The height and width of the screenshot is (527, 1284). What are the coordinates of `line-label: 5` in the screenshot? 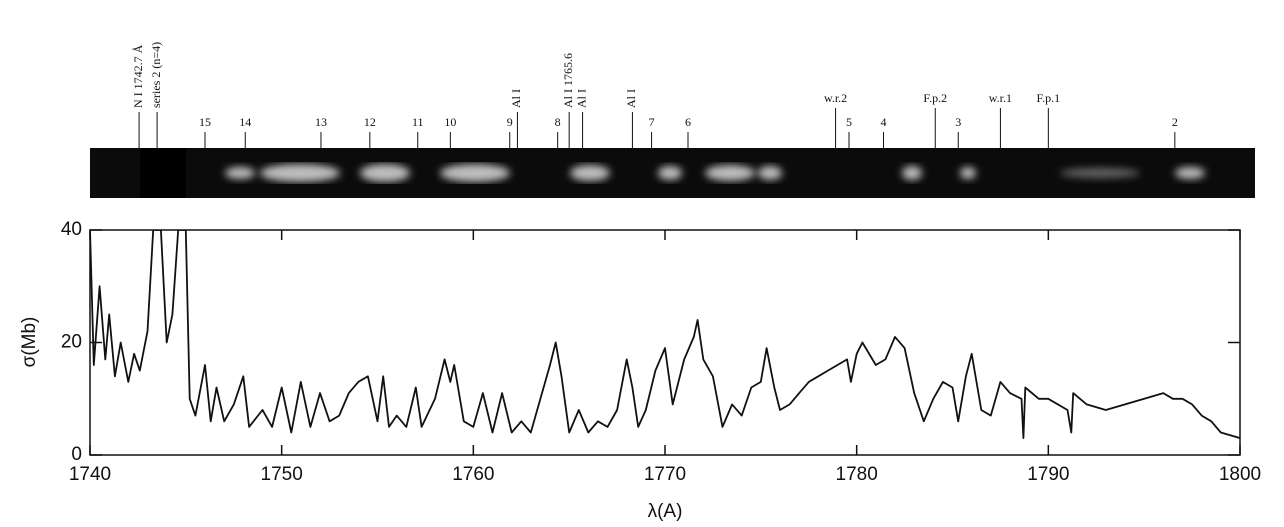 It's located at (849, 122).